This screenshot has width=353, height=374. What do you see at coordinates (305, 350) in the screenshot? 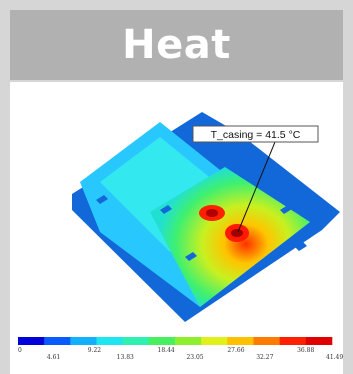
I see `colorbar-tick-label: 36.88` at bounding box center [305, 350].